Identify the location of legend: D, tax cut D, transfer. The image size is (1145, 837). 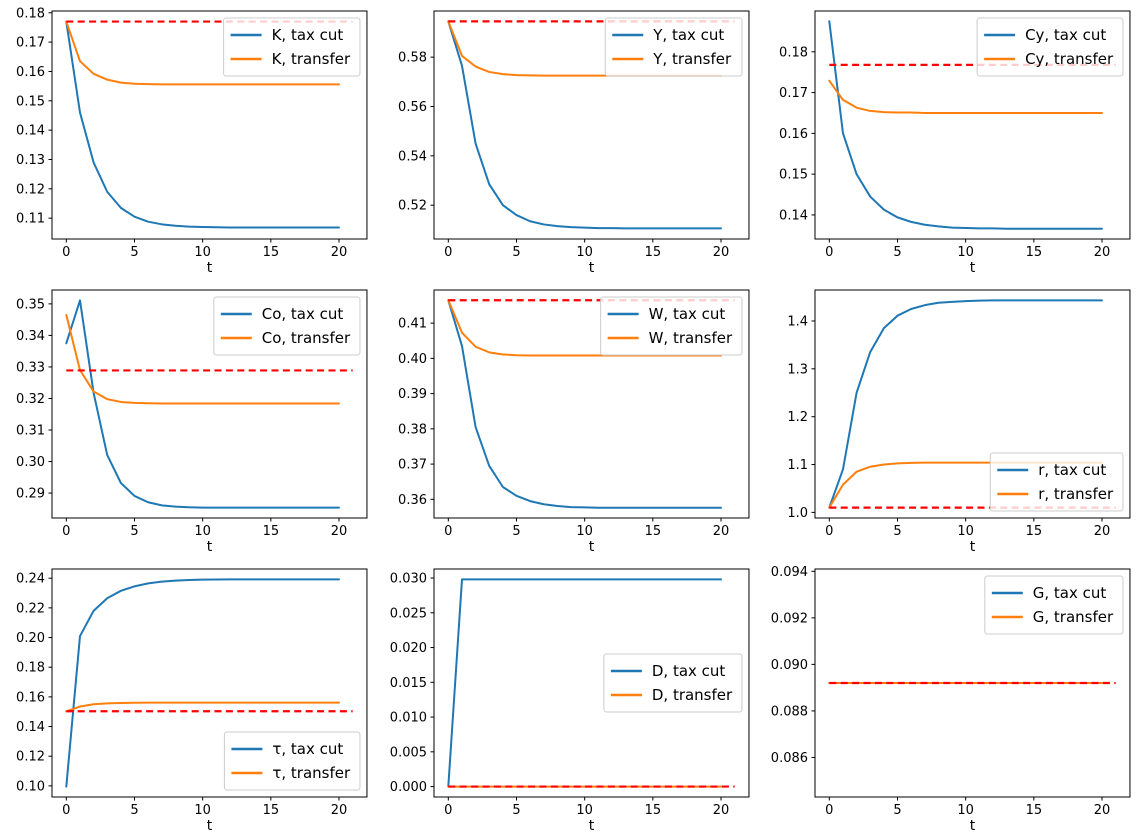
(673, 683).